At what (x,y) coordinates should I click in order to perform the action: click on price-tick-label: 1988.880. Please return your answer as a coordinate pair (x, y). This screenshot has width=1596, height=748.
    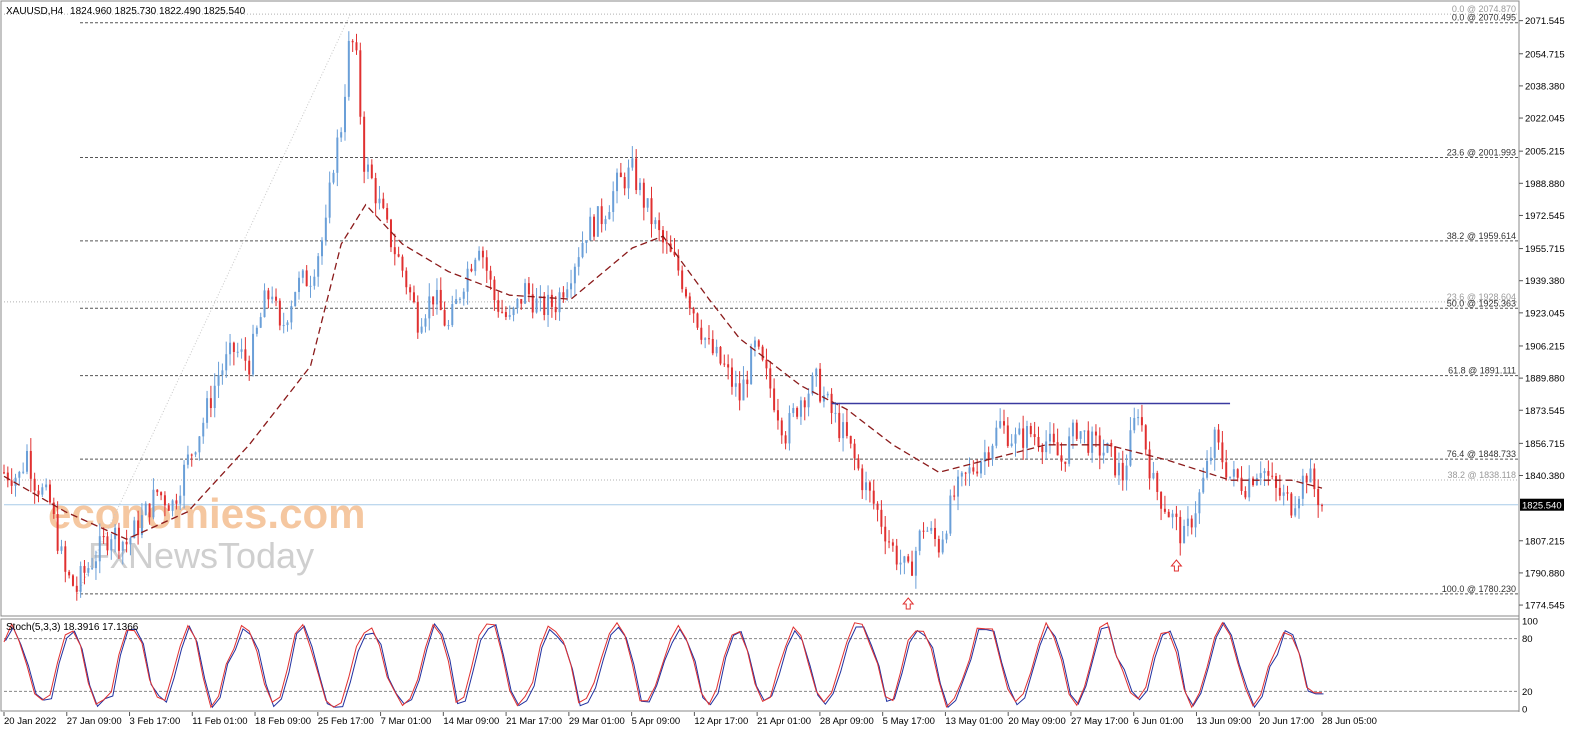
    Looking at the image, I should click on (1545, 184).